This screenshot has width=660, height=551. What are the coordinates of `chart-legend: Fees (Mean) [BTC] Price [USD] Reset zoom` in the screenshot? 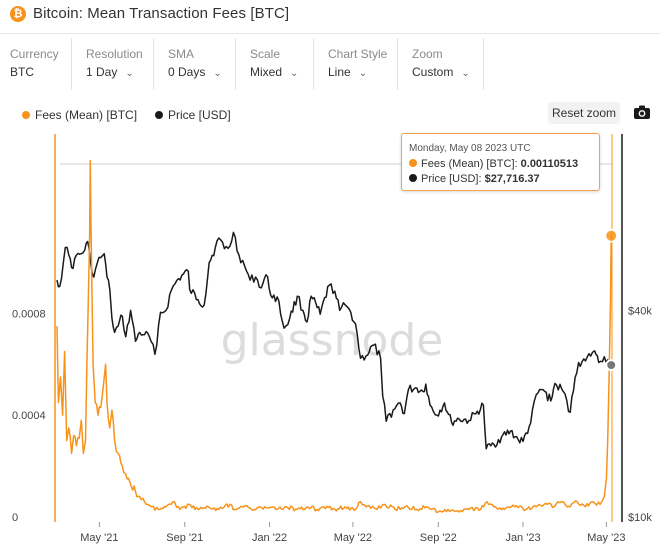 It's located at (330, 115).